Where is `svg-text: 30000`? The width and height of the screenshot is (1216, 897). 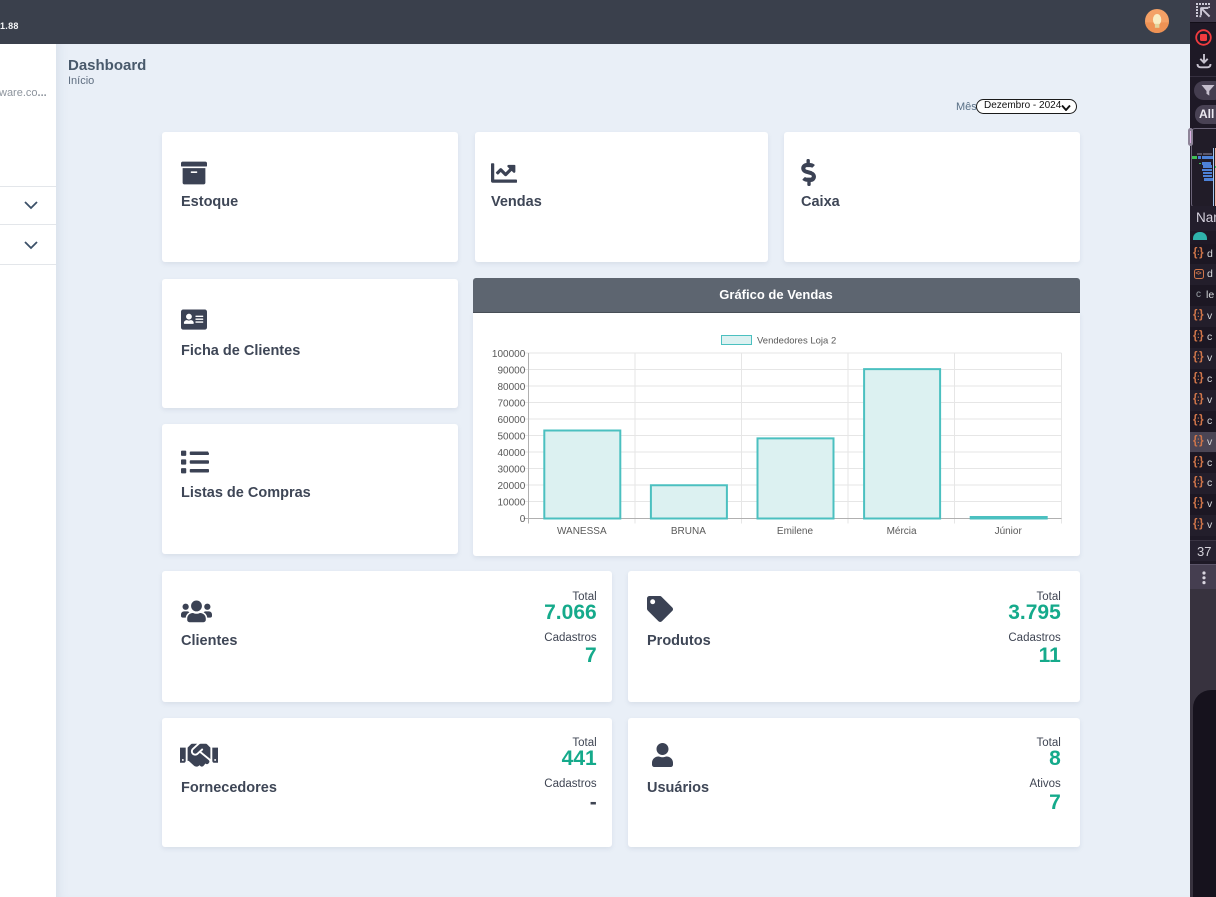 svg-text: 30000 is located at coordinates (511, 470).